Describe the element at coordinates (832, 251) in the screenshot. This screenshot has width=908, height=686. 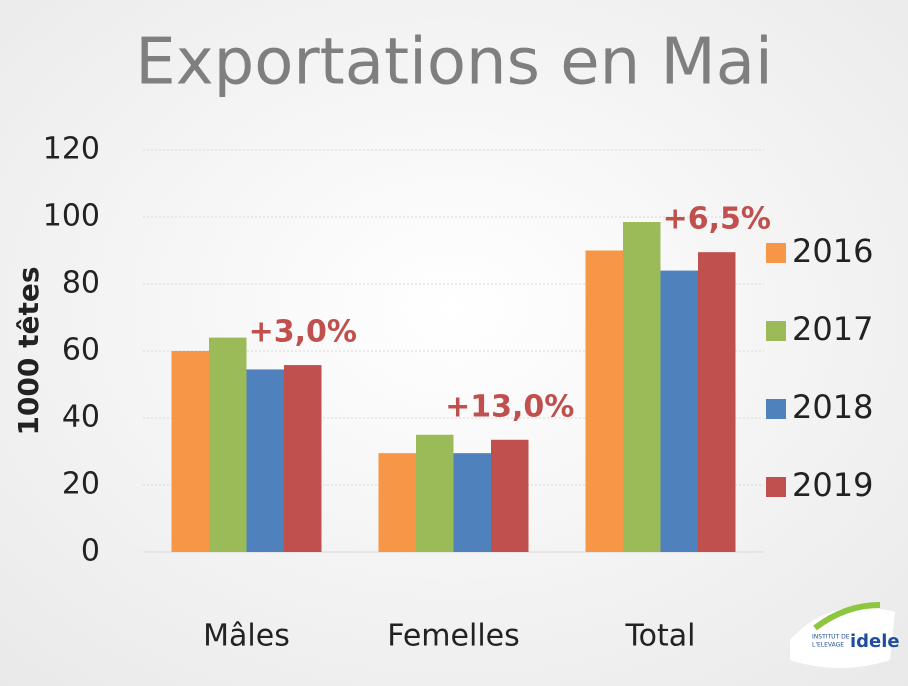
I see `legend-label: 2016` at that location.